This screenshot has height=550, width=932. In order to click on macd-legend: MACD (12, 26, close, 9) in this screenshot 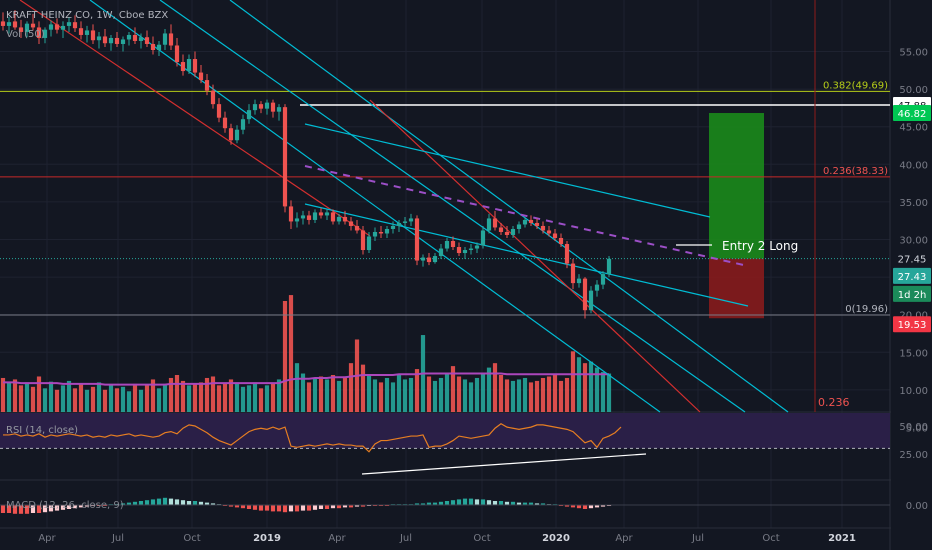, I will do `click(65, 505)`.